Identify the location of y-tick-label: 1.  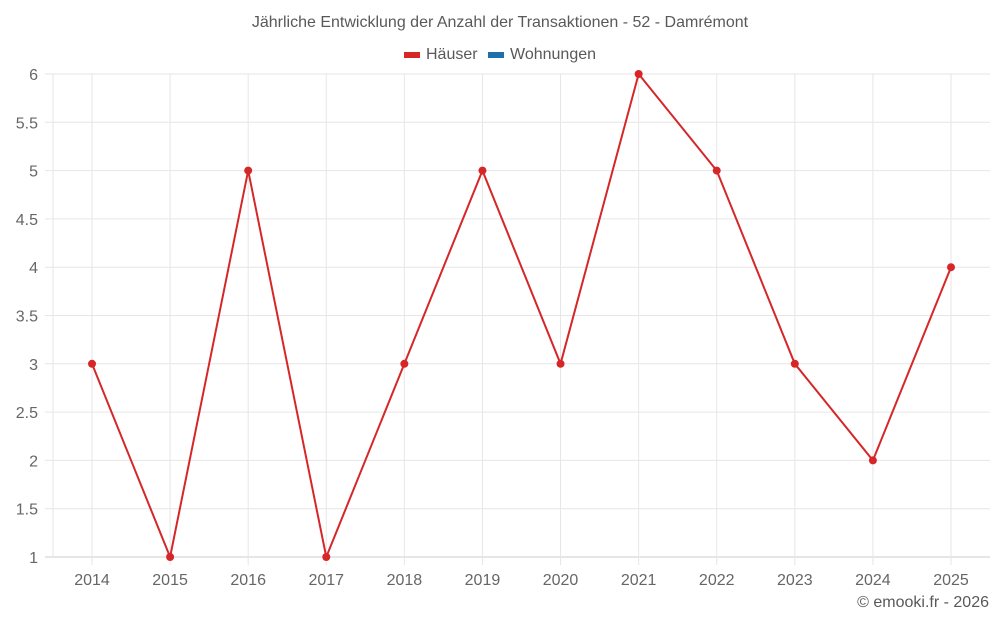
(33, 558).